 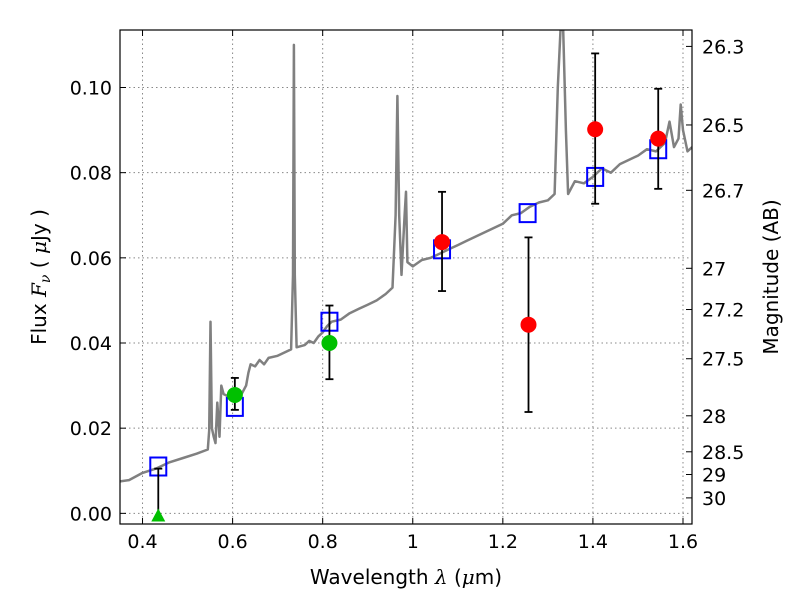 I want to click on y-tick-label: 0.08, so click(x=91, y=174).